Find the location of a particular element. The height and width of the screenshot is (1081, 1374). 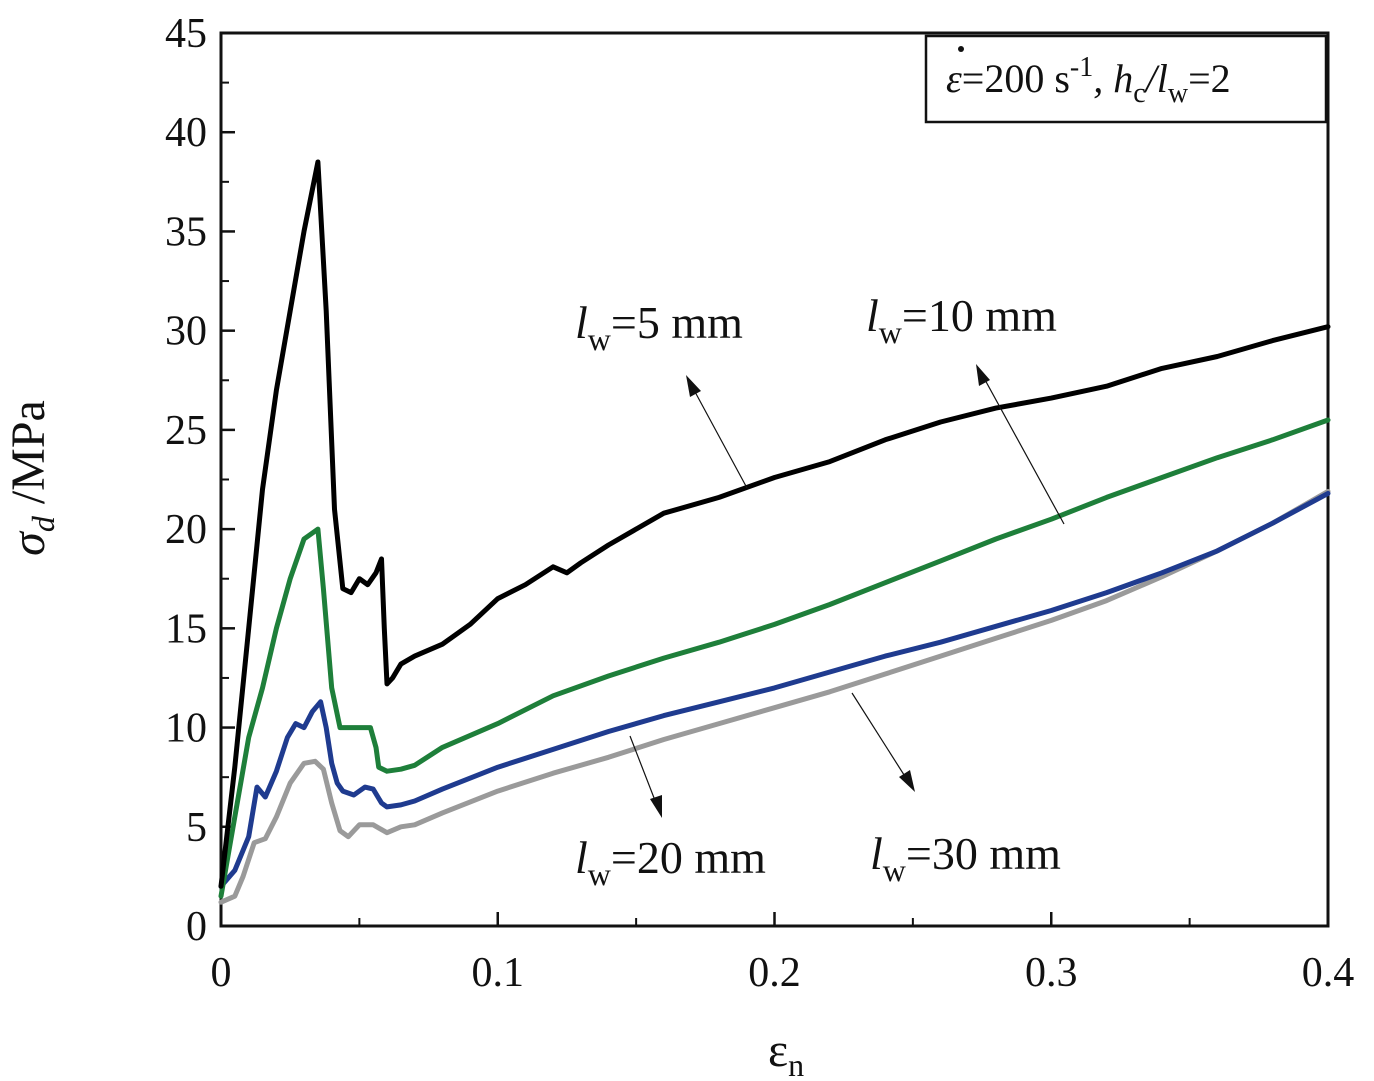

label-lw10-main: l is located at coordinates (872, 315).